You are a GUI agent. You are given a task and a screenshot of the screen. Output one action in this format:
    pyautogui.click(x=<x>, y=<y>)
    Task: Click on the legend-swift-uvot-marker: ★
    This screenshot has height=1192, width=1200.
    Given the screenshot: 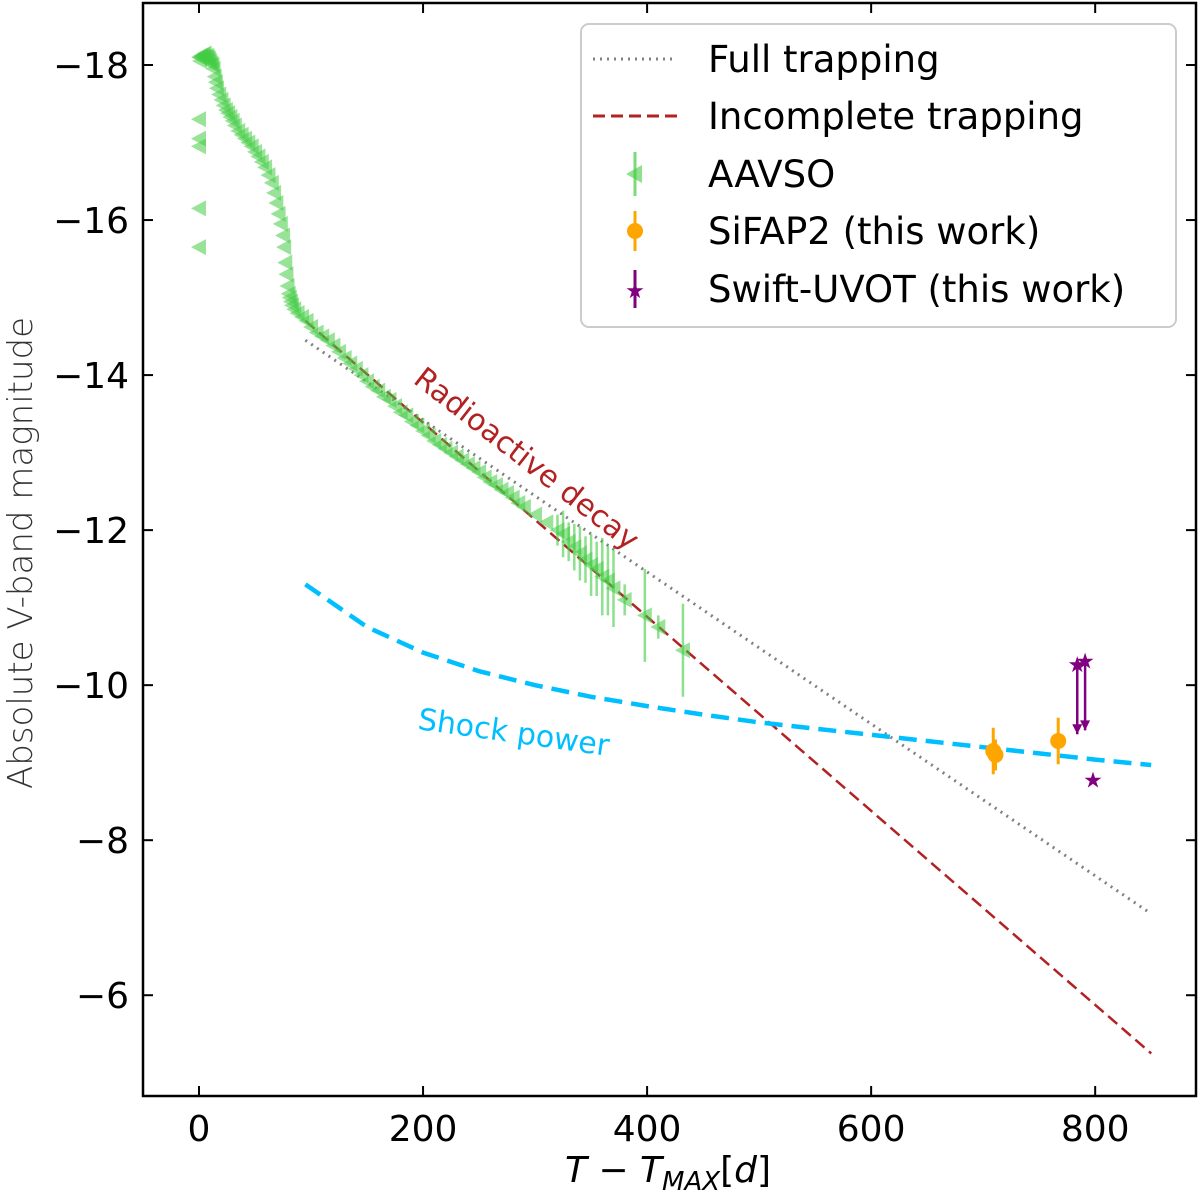 What is the action you would take?
    pyautogui.click(x=635, y=289)
    